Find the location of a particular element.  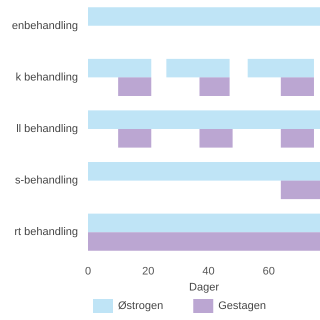

legend-label: Østrogen is located at coordinates (141, 306).